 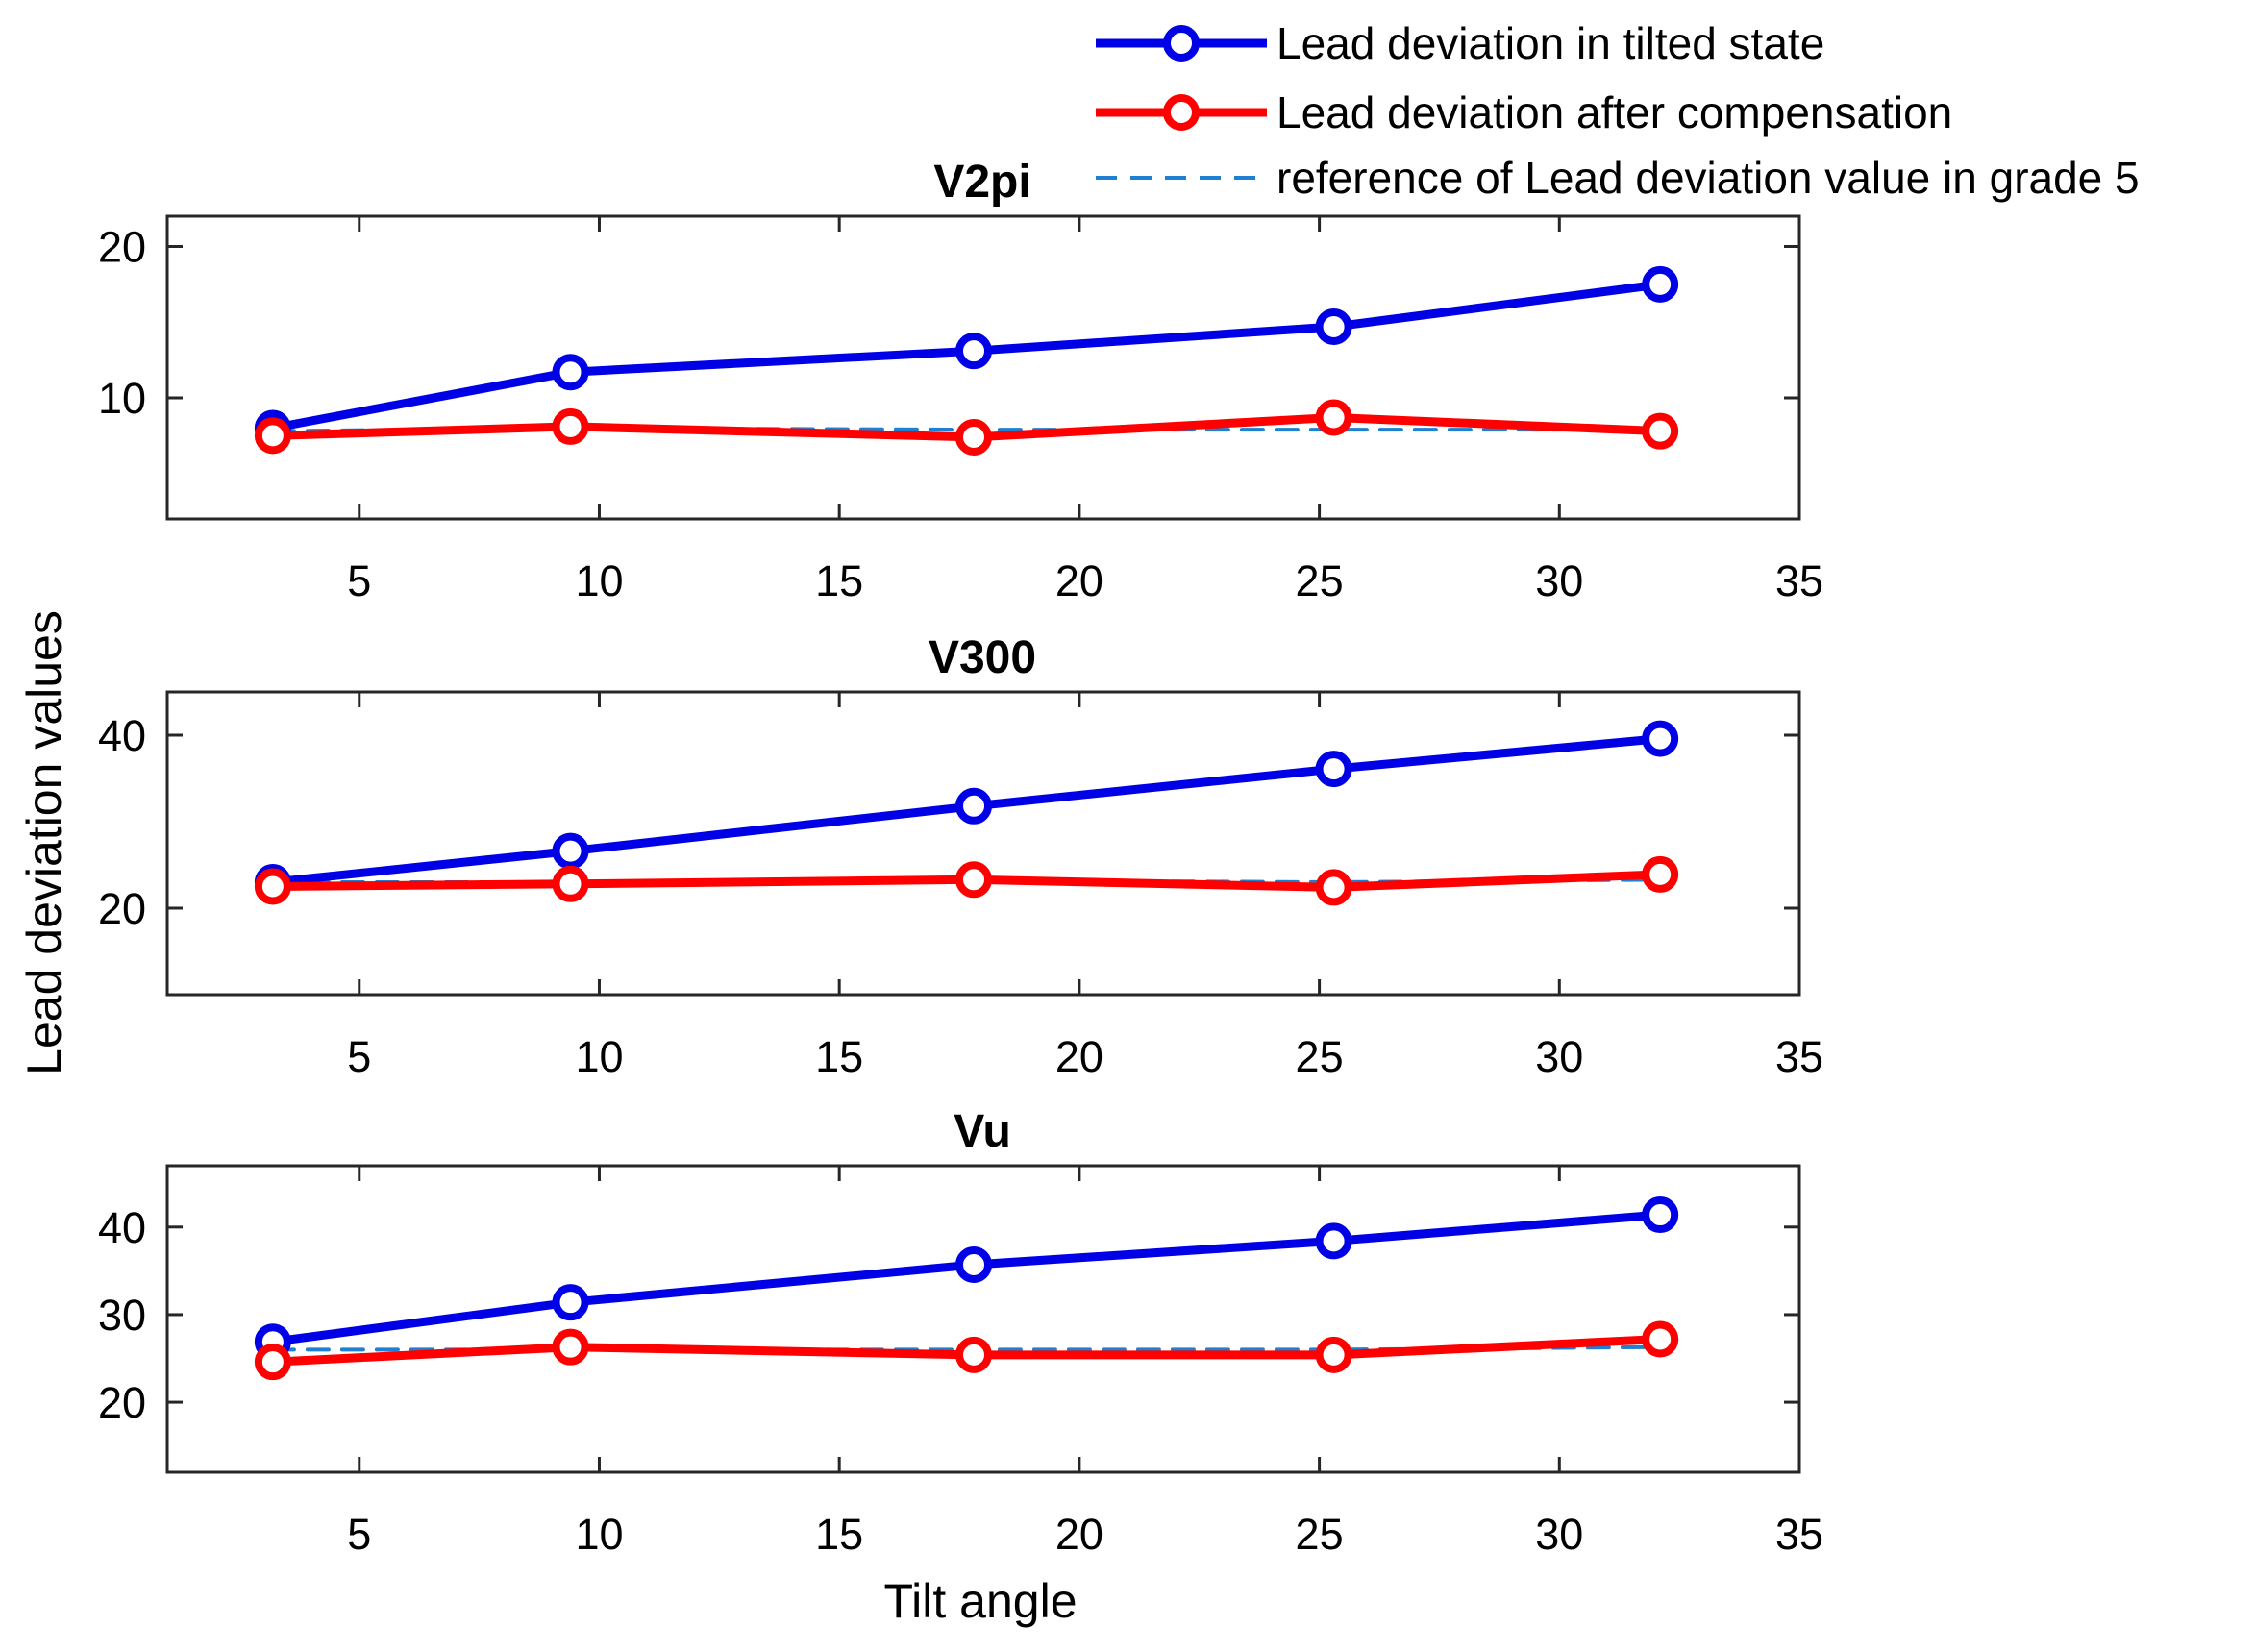 What do you see at coordinates (982, 1131) in the screenshot?
I see `panel-title: Vu` at bounding box center [982, 1131].